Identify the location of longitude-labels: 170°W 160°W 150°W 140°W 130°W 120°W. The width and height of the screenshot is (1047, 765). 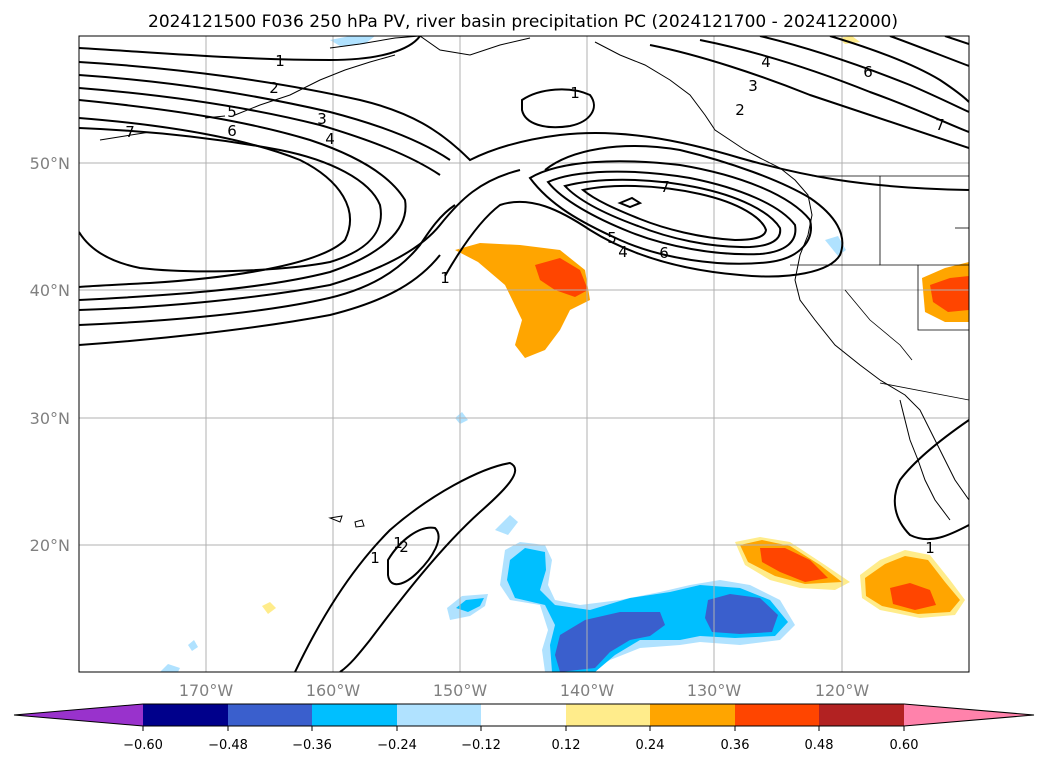
(524, 690).